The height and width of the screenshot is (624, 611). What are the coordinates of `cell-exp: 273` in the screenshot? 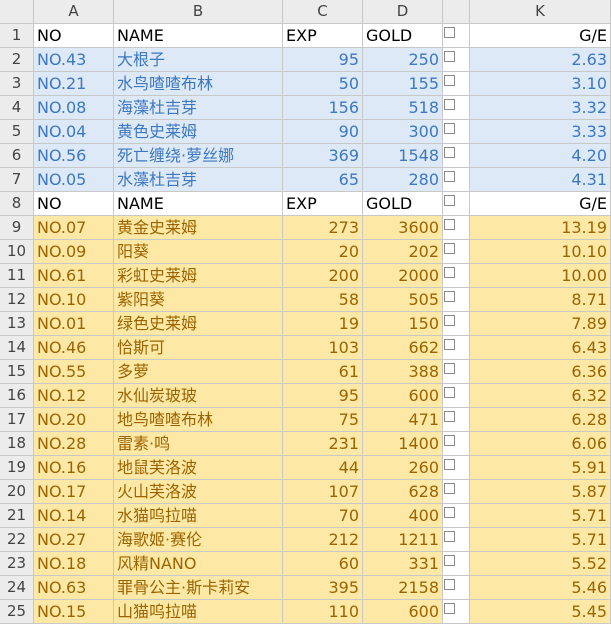 It's located at (323, 228).